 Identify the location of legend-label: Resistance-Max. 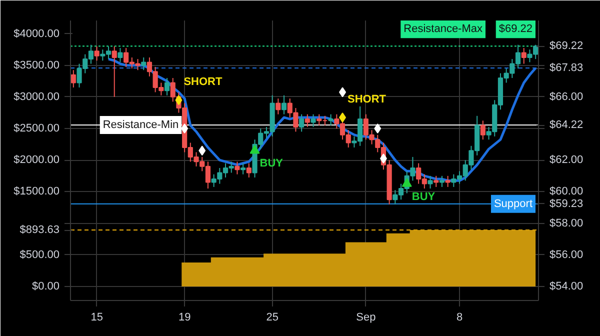
(443, 29).